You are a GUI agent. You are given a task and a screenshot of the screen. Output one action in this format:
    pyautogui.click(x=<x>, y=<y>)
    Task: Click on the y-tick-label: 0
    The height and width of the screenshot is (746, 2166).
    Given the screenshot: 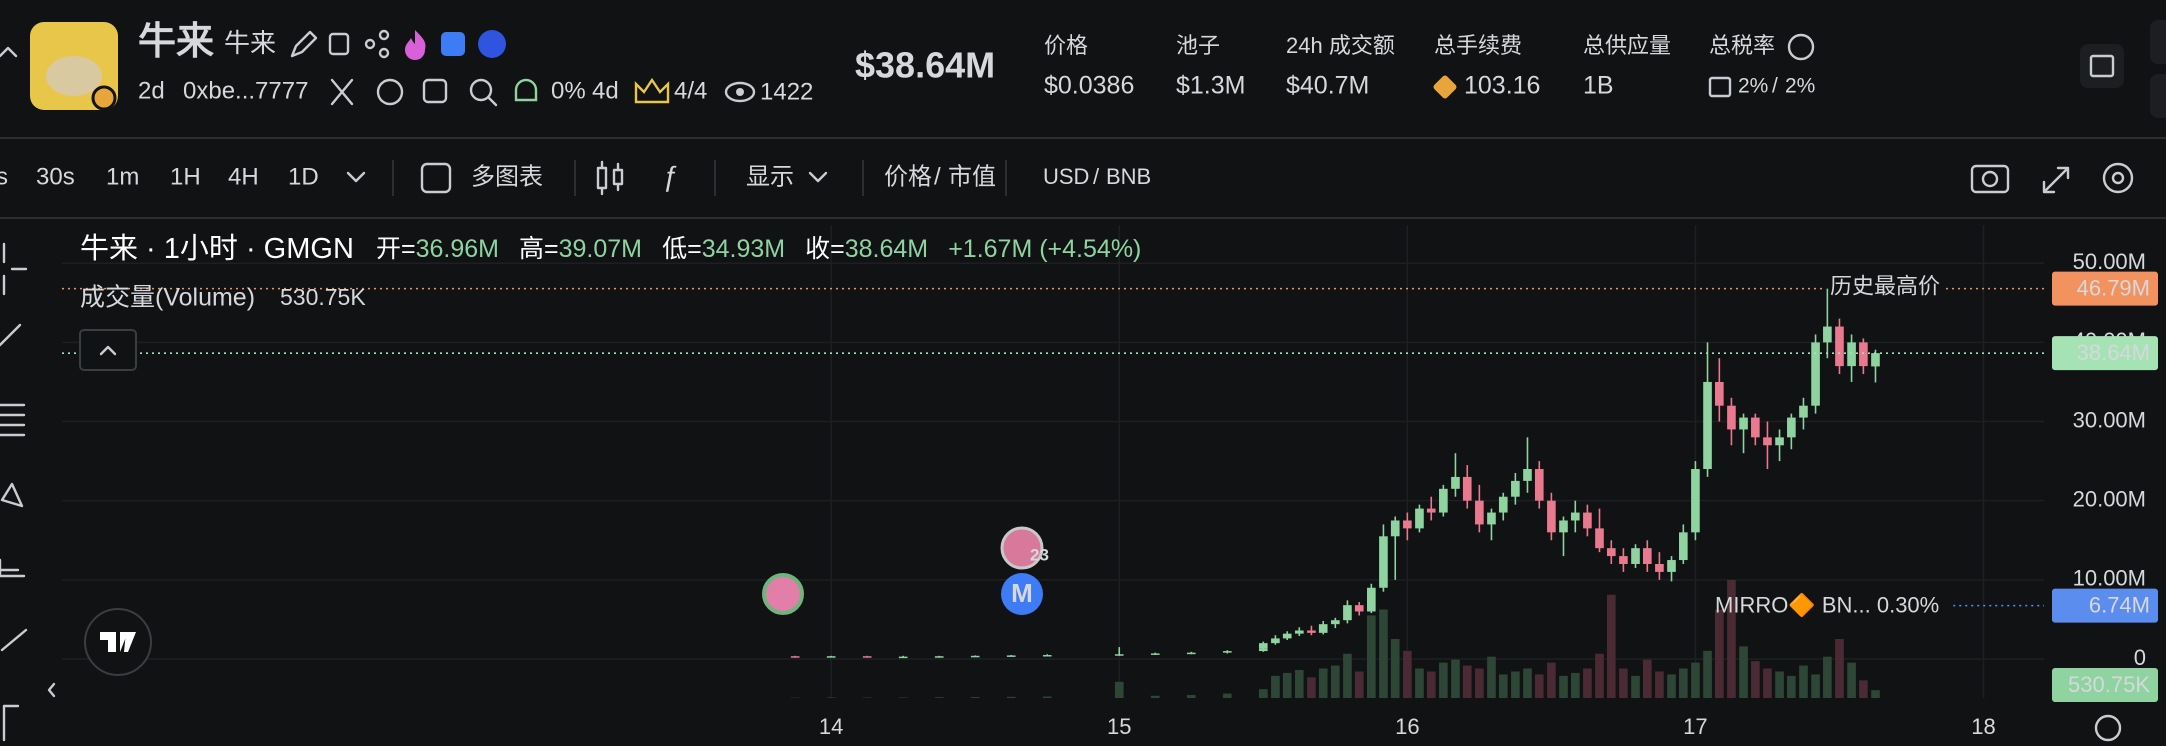 What is the action you would take?
    pyautogui.click(x=2140, y=657)
    